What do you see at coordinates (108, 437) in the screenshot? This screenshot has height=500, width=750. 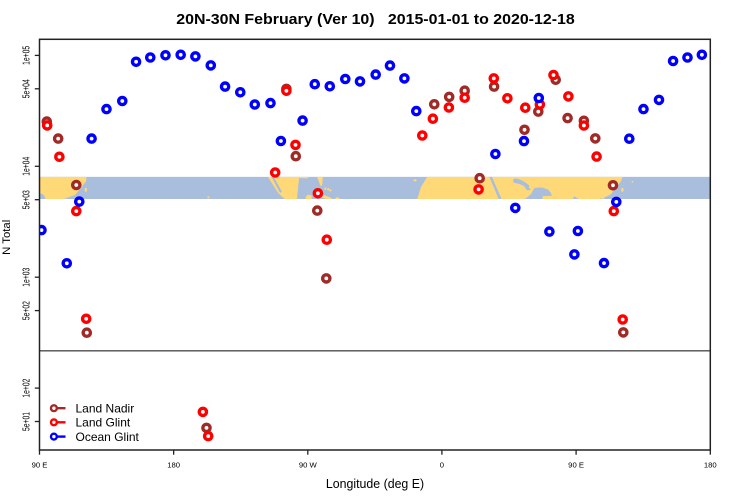 I see `svg-text: Ocean Glint` at bounding box center [108, 437].